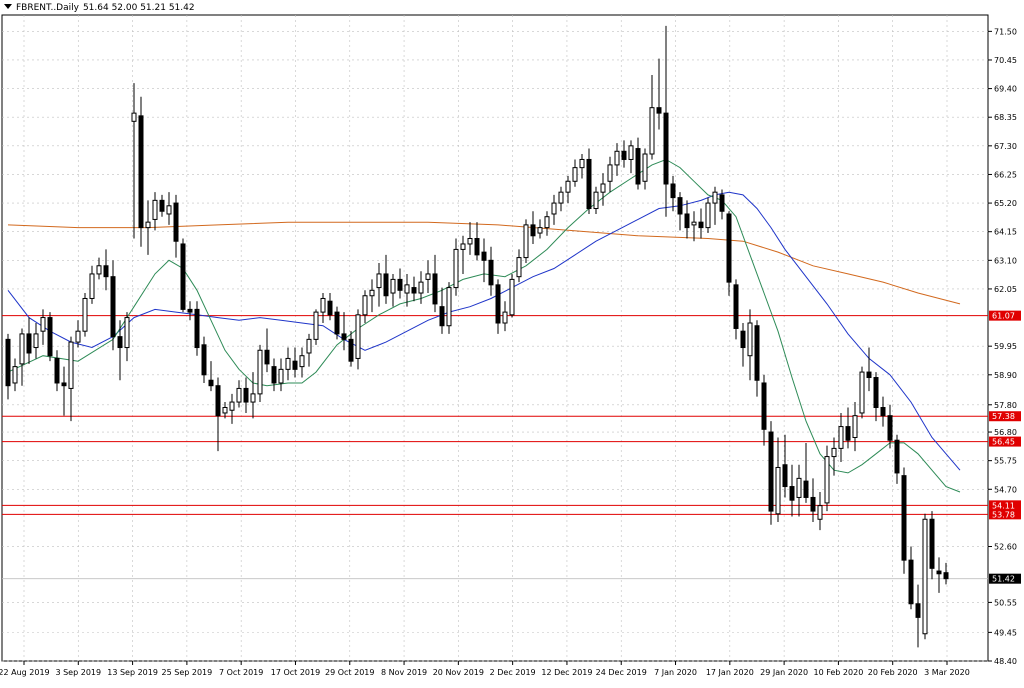 Image resolution: width=1024 pixels, height=688 pixels. What do you see at coordinates (730, 672) in the screenshot?
I see `x-tick-label: 17 Jan 2020` at bounding box center [730, 672].